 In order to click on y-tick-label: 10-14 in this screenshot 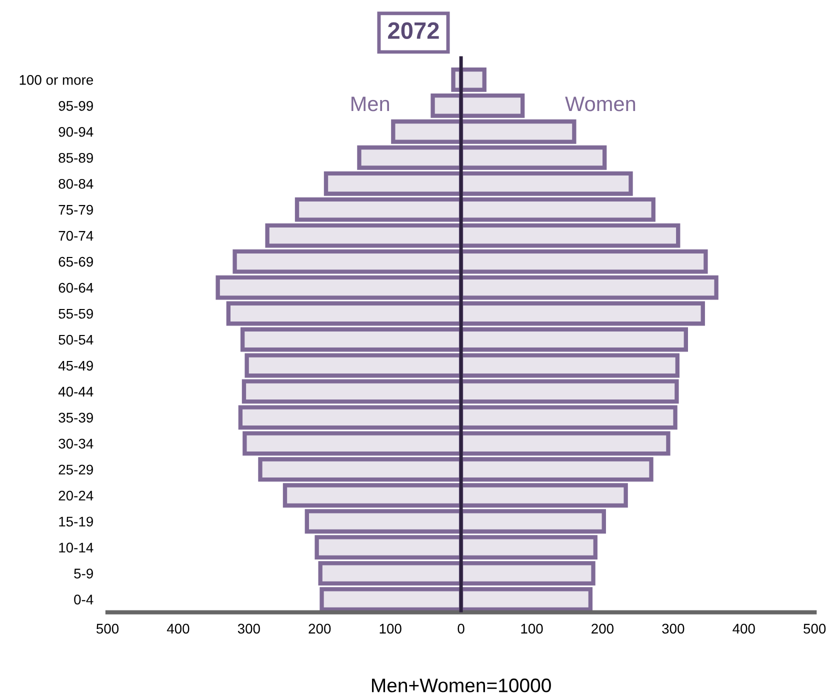, I will do `click(76, 547)`.